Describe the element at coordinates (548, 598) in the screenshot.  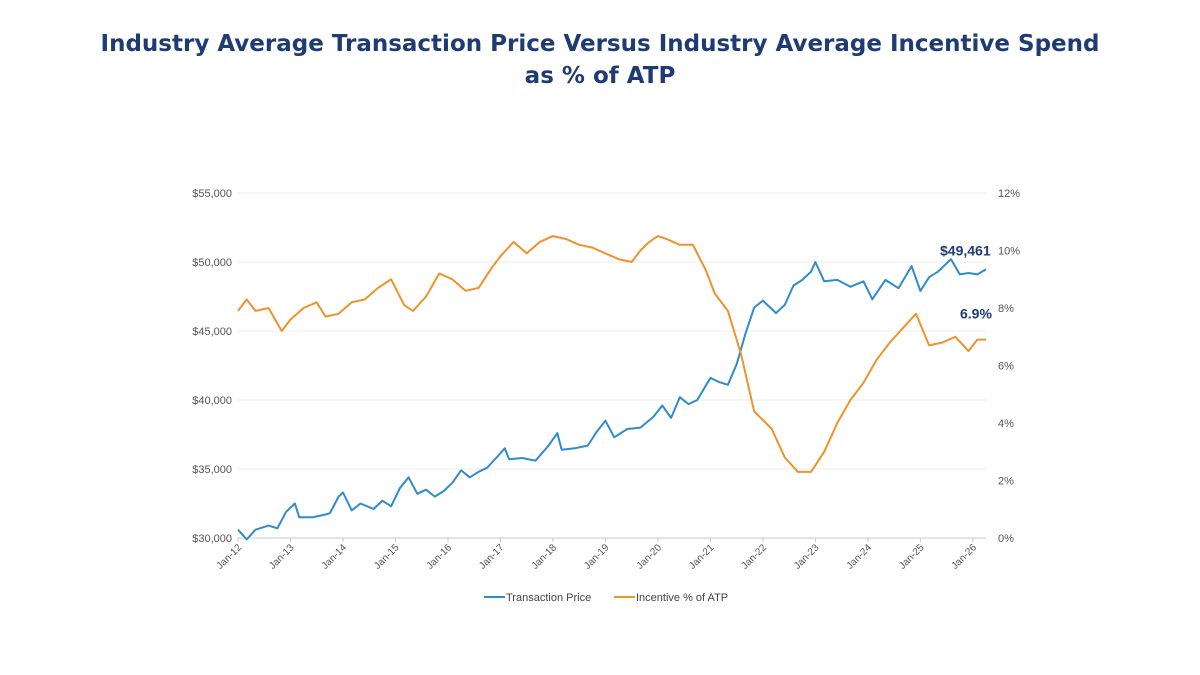
I see `legend-label-transaction-price: Transaction Price` at that location.